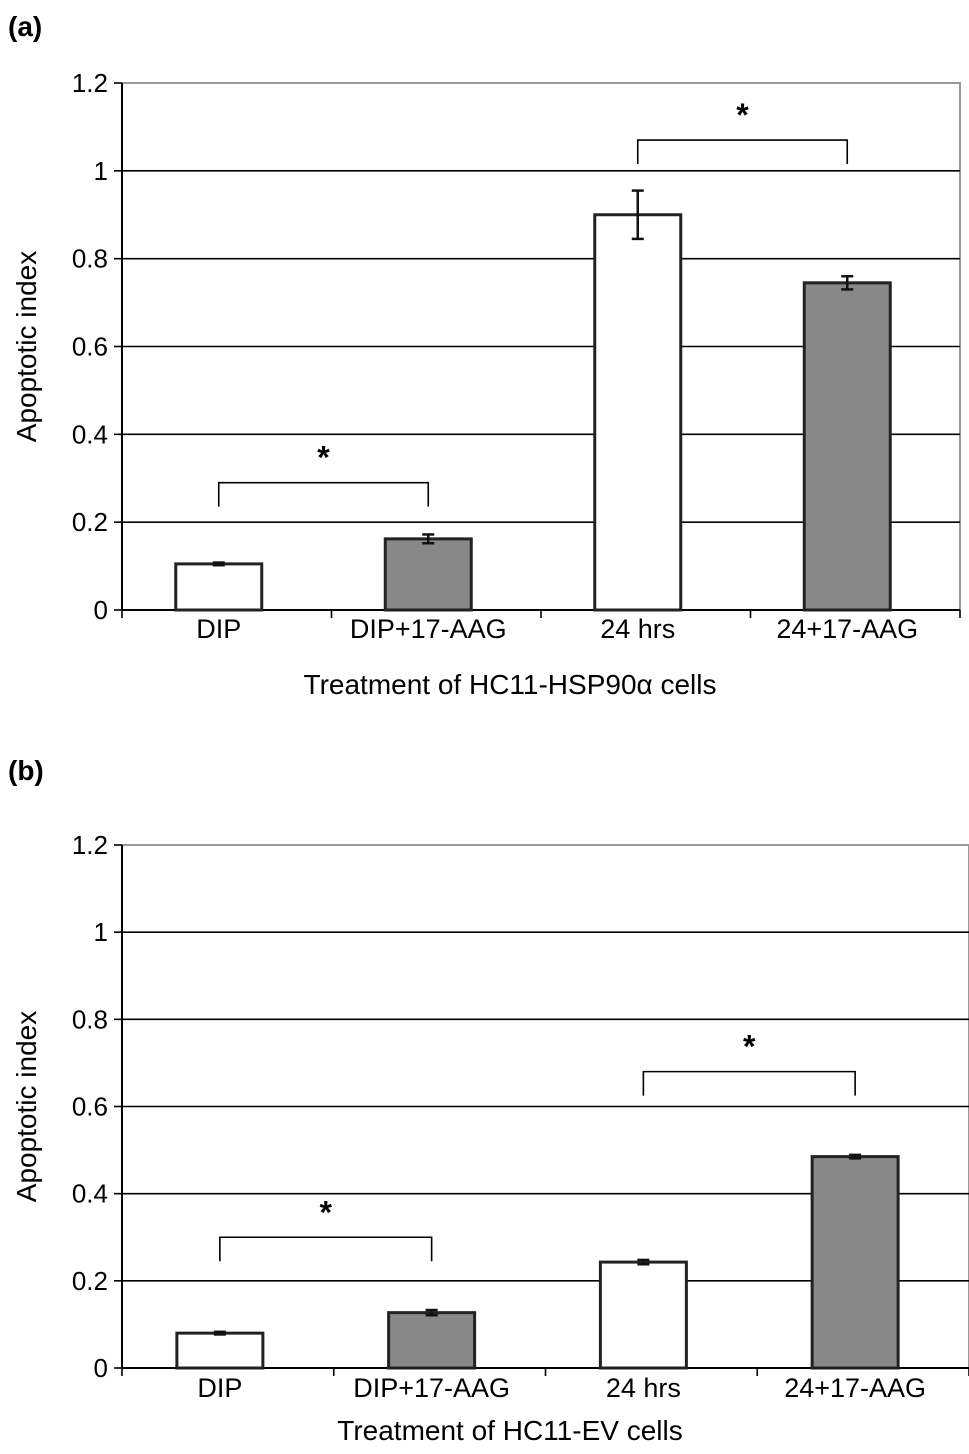  What do you see at coordinates (509, 1430) in the screenshot?
I see `x-axis-title: Treatment of HC11-EV cells` at bounding box center [509, 1430].